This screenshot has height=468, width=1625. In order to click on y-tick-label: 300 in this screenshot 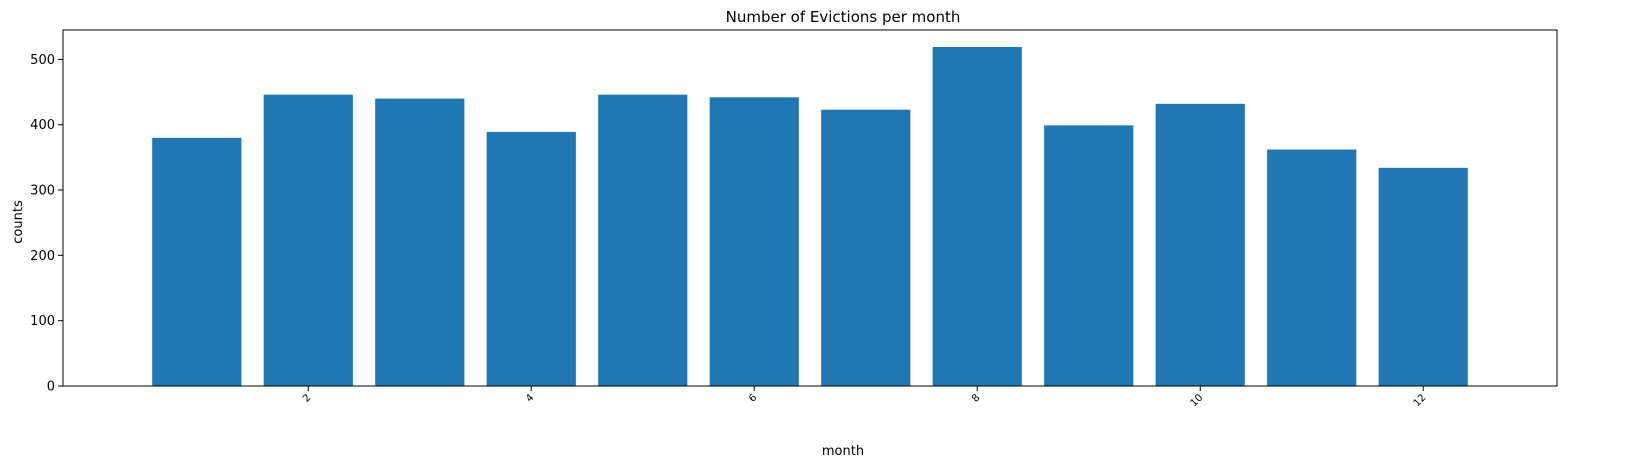, I will do `click(42, 191)`.